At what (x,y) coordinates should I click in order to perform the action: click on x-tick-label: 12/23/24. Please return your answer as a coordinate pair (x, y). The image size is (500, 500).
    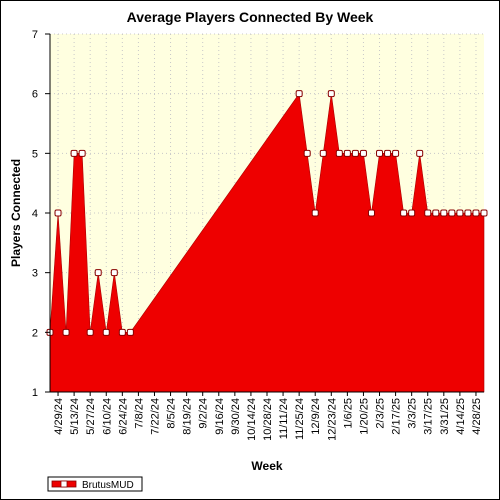
    Looking at the image, I should click on (332, 419).